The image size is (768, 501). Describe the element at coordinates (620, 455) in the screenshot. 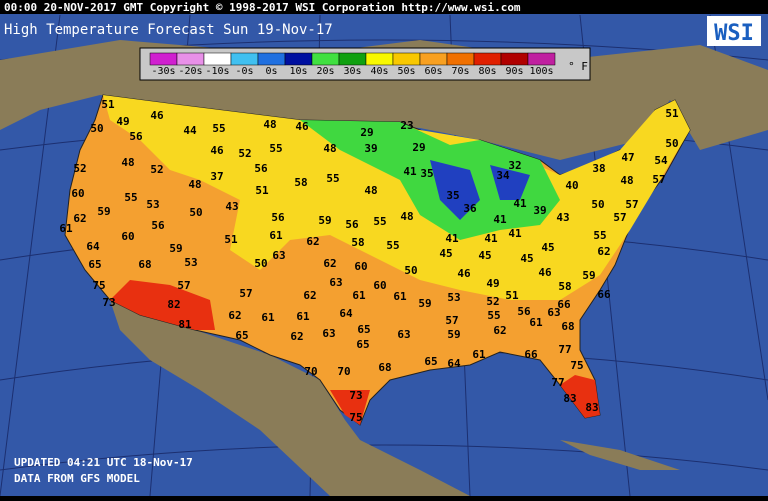

I see `cuba-land` at that location.